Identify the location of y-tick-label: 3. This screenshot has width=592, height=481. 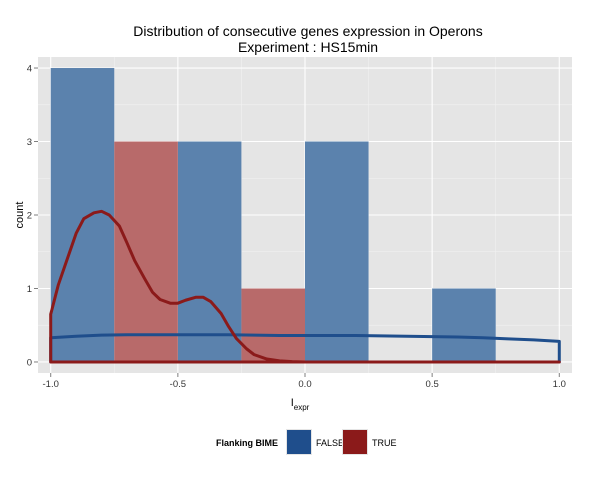
(29, 142).